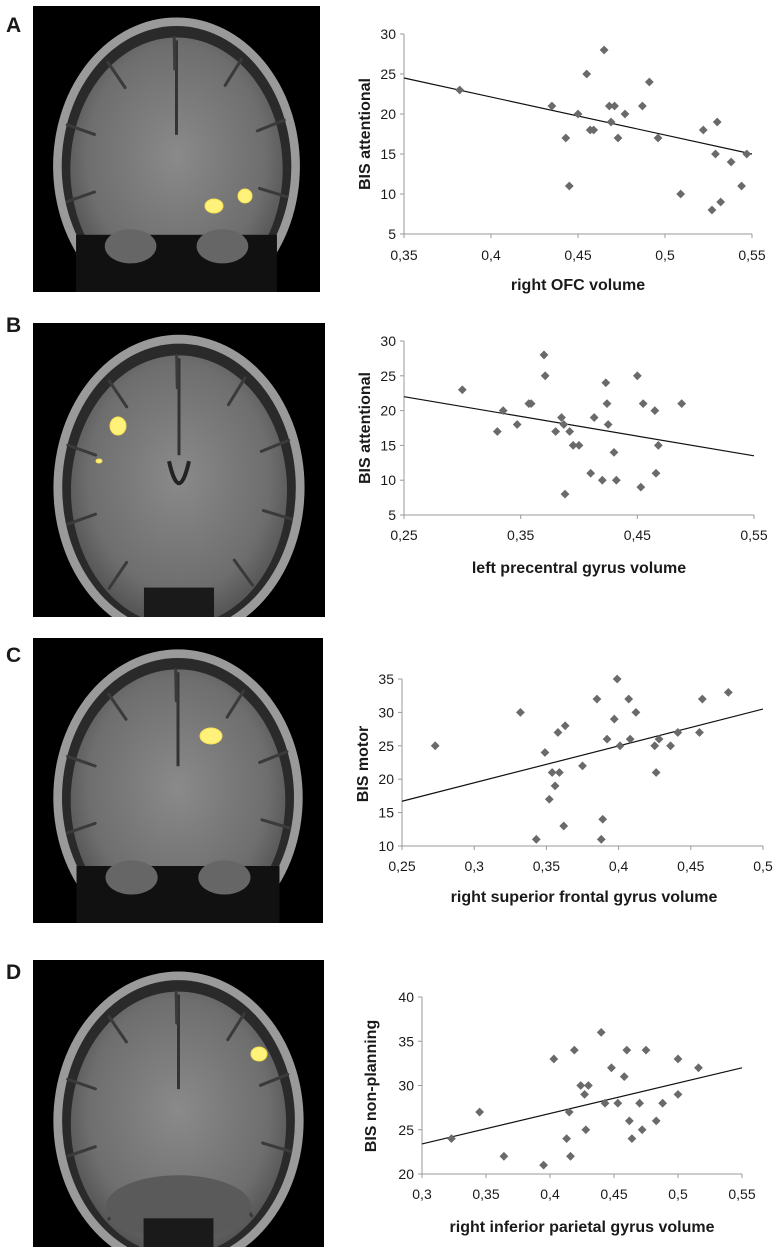 This screenshot has width=784, height=1255. I want to click on x-tick-label: 0,5, so click(665, 255).